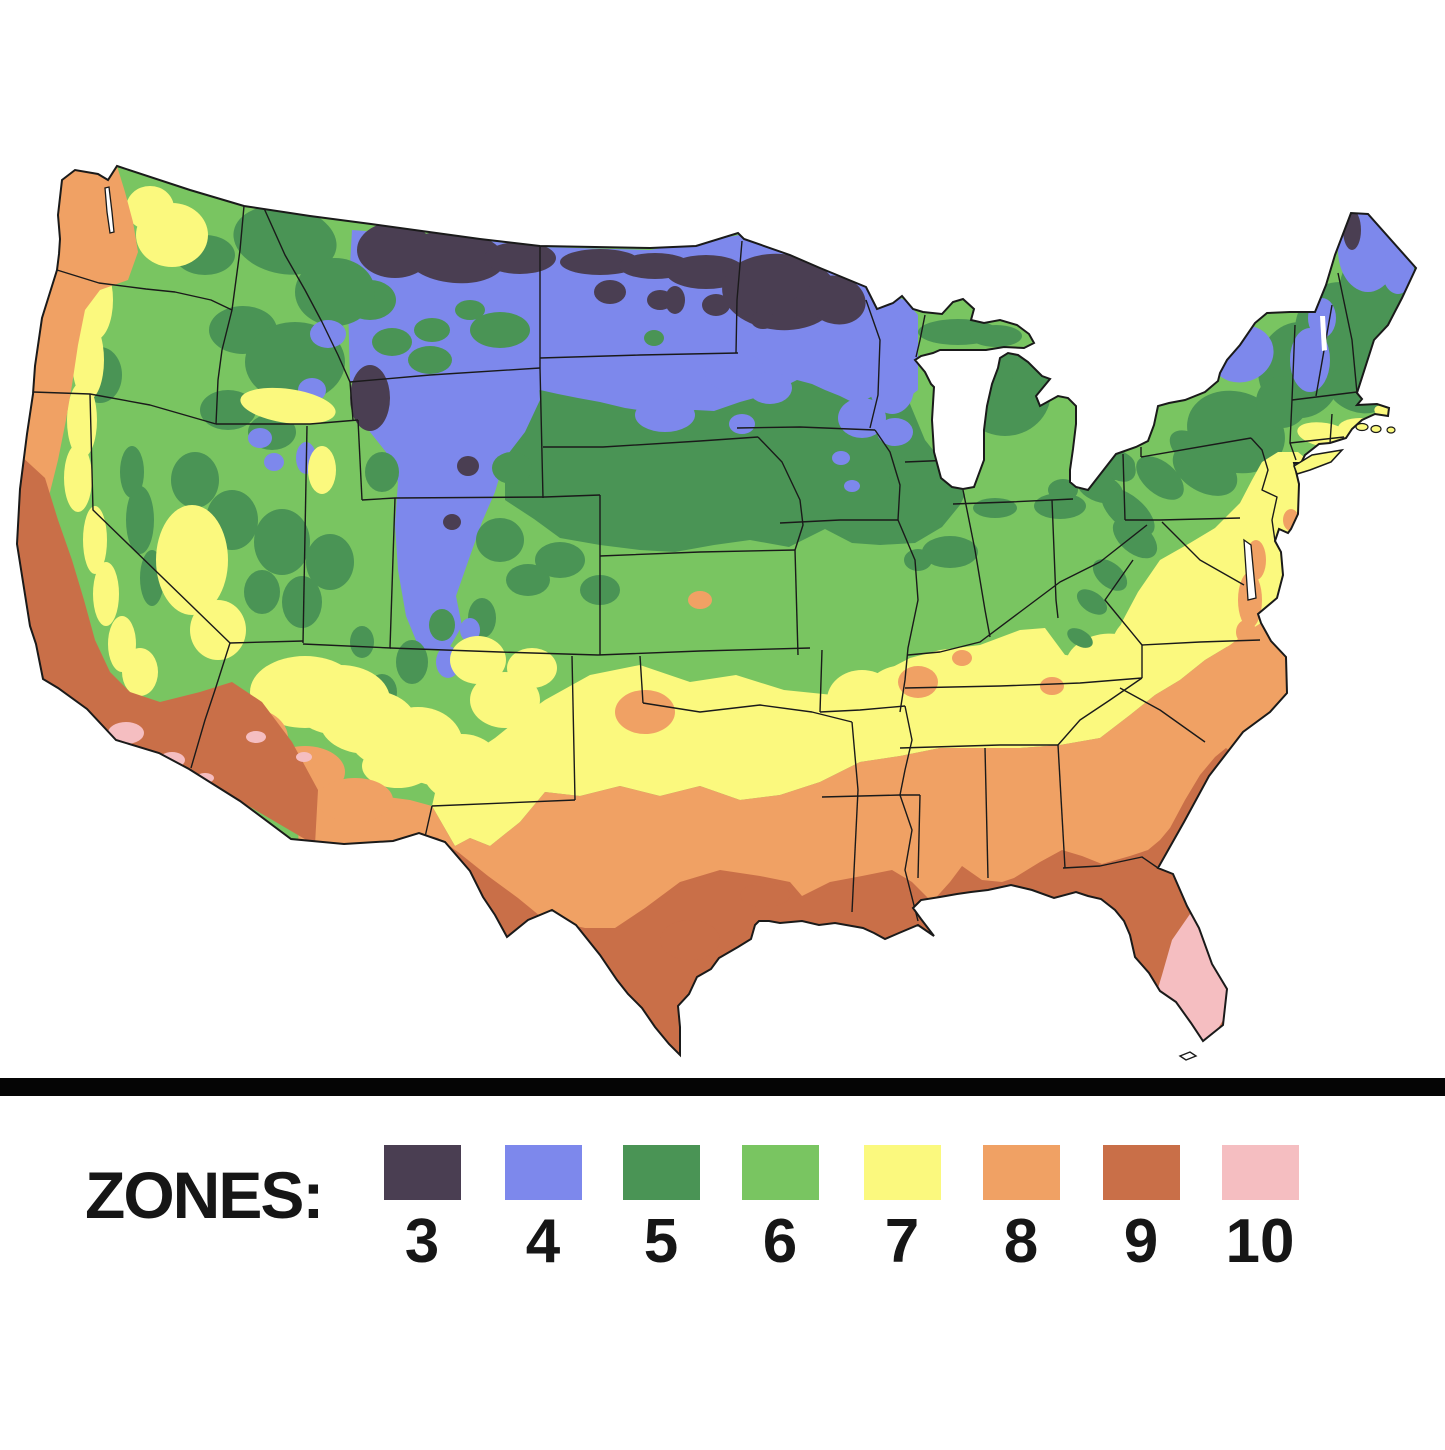 This screenshot has height=1450, width=1445. I want to click on svg-text: 9, so click(1141, 1241).